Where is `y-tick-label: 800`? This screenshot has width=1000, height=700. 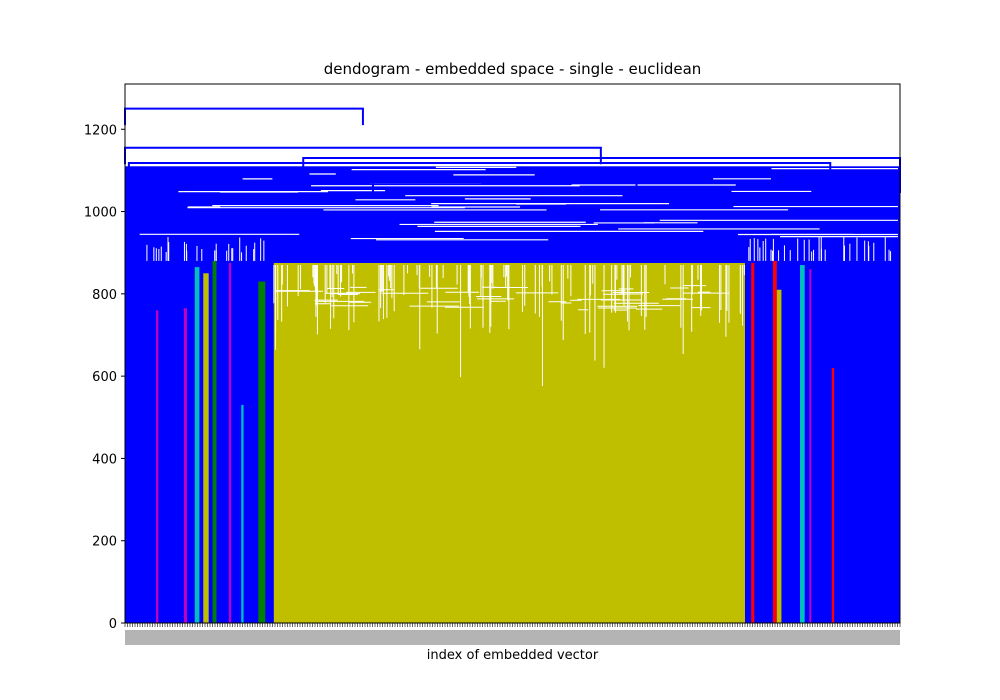 y-tick-label: 800 is located at coordinates (104, 295).